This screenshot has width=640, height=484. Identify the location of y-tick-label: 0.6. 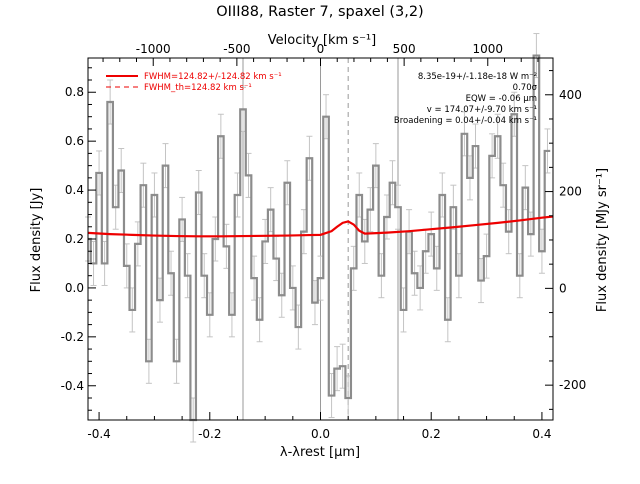
(74, 141).